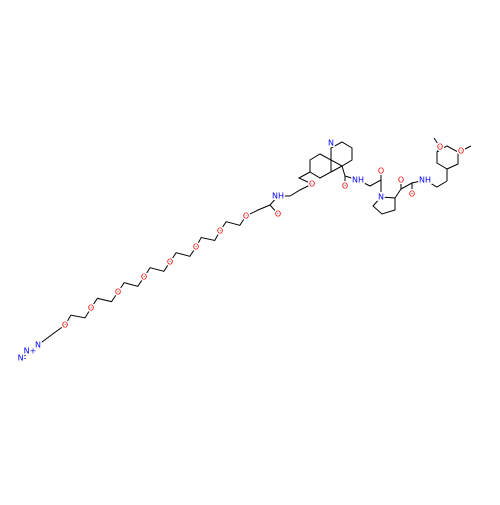 The width and height of the screenshot is (500, 505). Describe the element at coordinates (134, 287) in the screenshot. I see `peg-chain` at that location.